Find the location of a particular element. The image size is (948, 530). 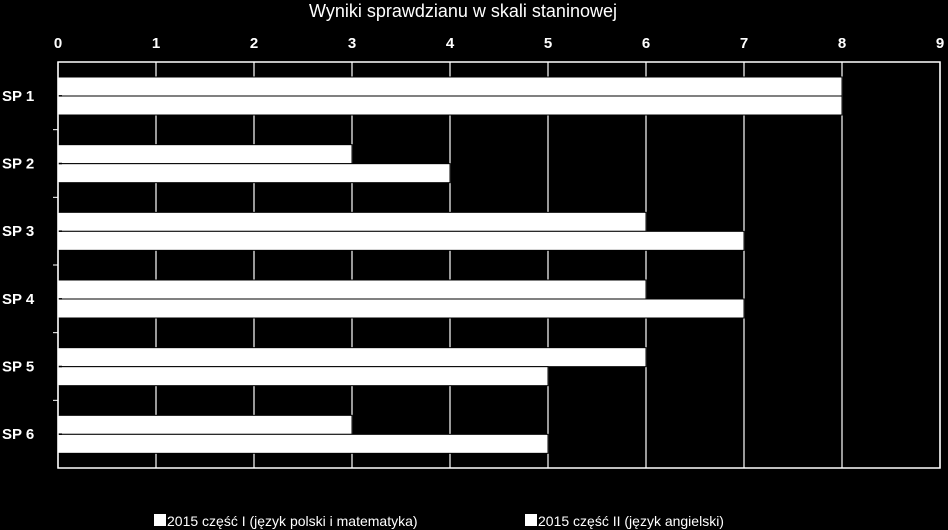

category-label: SP 5 is located at coordinates (18, 367).